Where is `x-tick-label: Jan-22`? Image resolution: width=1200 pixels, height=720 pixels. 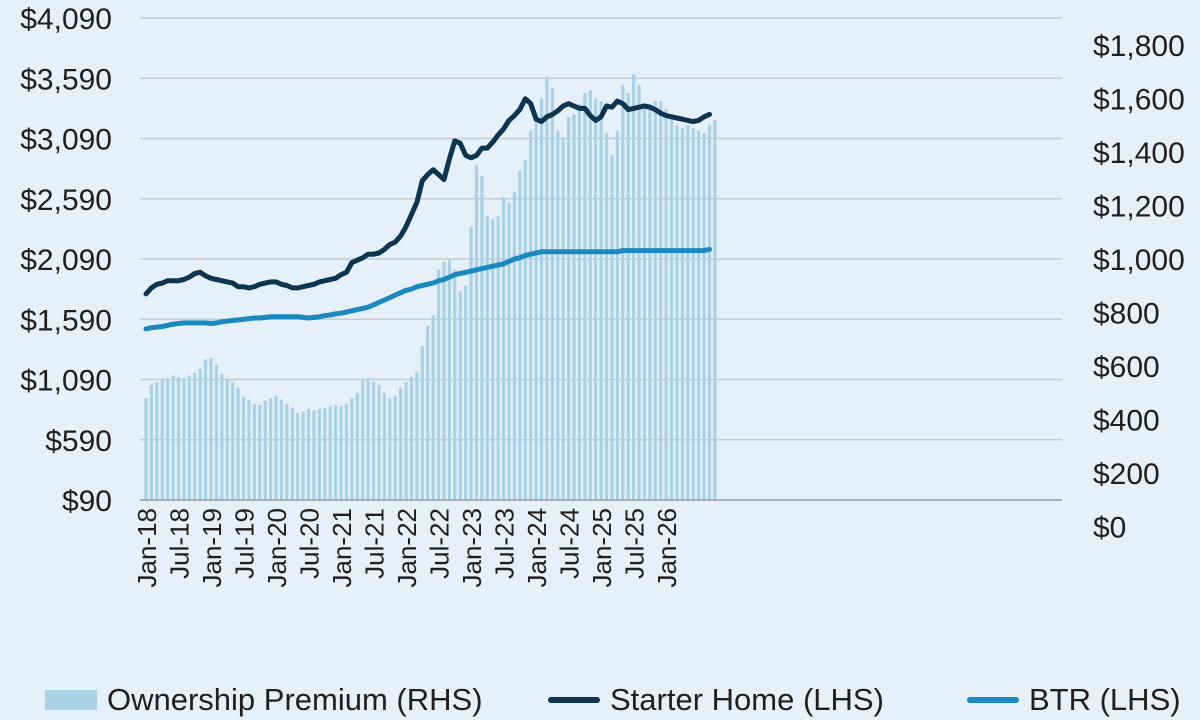
x-tick-label: Jan-22 is located at coordinates (407, 548).